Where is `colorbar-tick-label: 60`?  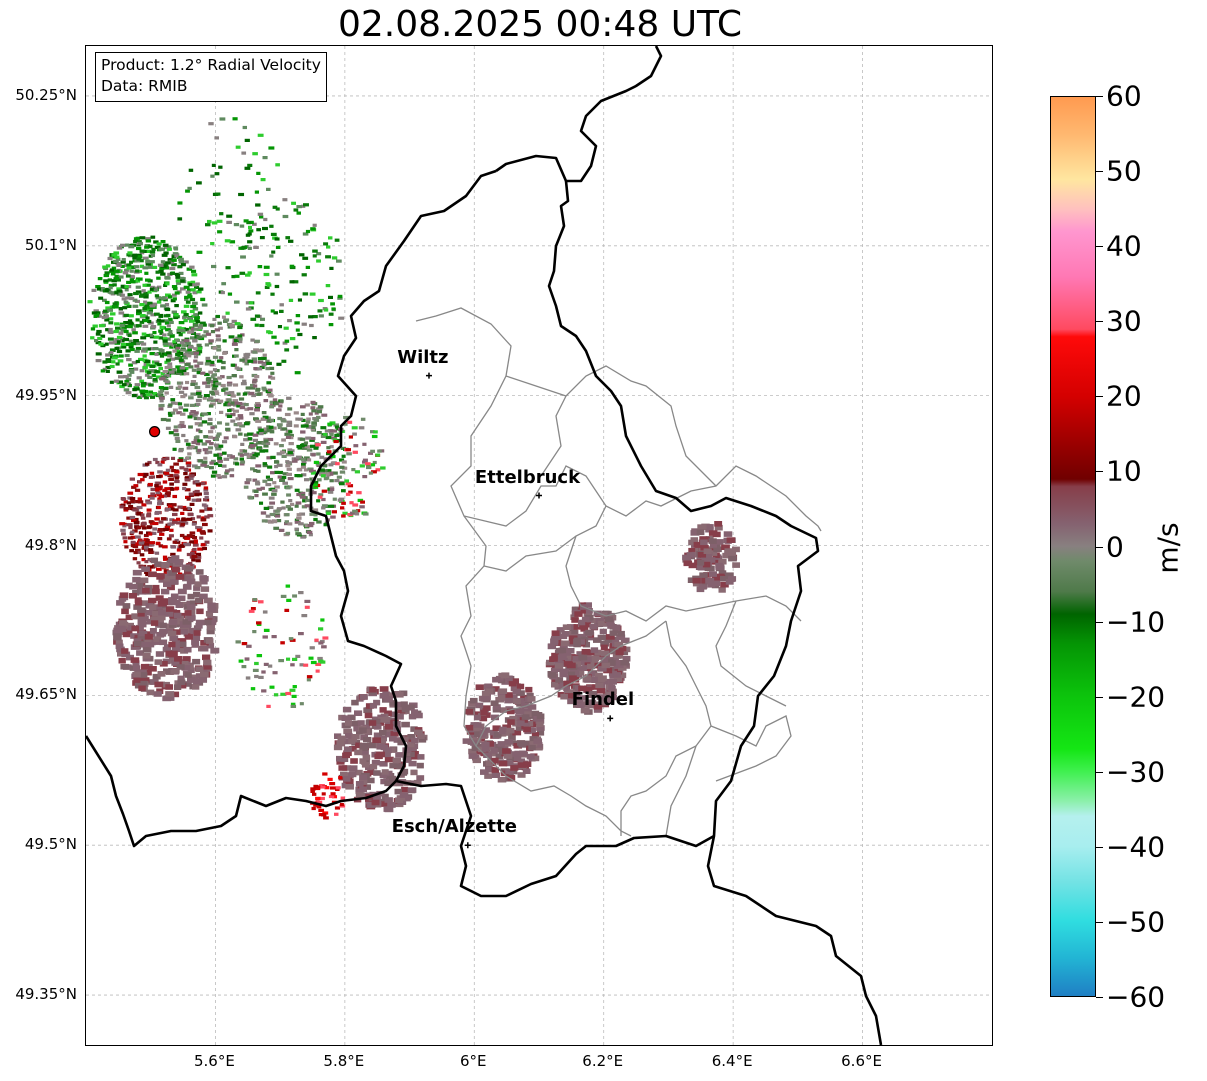
colorbar-tick-label: 60 is located at coordinates (1124, 96).